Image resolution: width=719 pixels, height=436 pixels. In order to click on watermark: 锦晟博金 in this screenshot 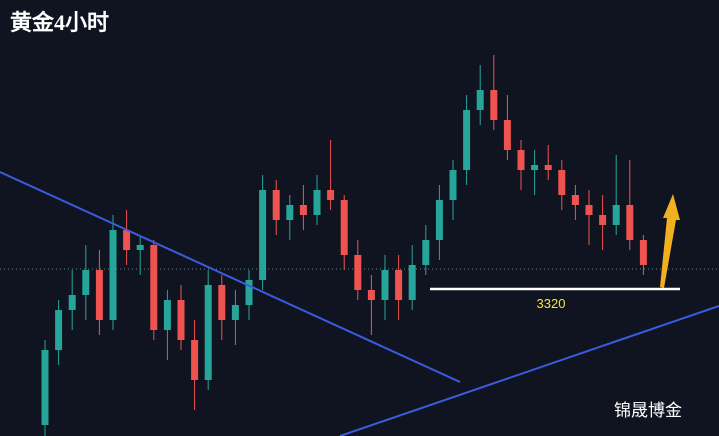, I will do `click(648, 411)`.